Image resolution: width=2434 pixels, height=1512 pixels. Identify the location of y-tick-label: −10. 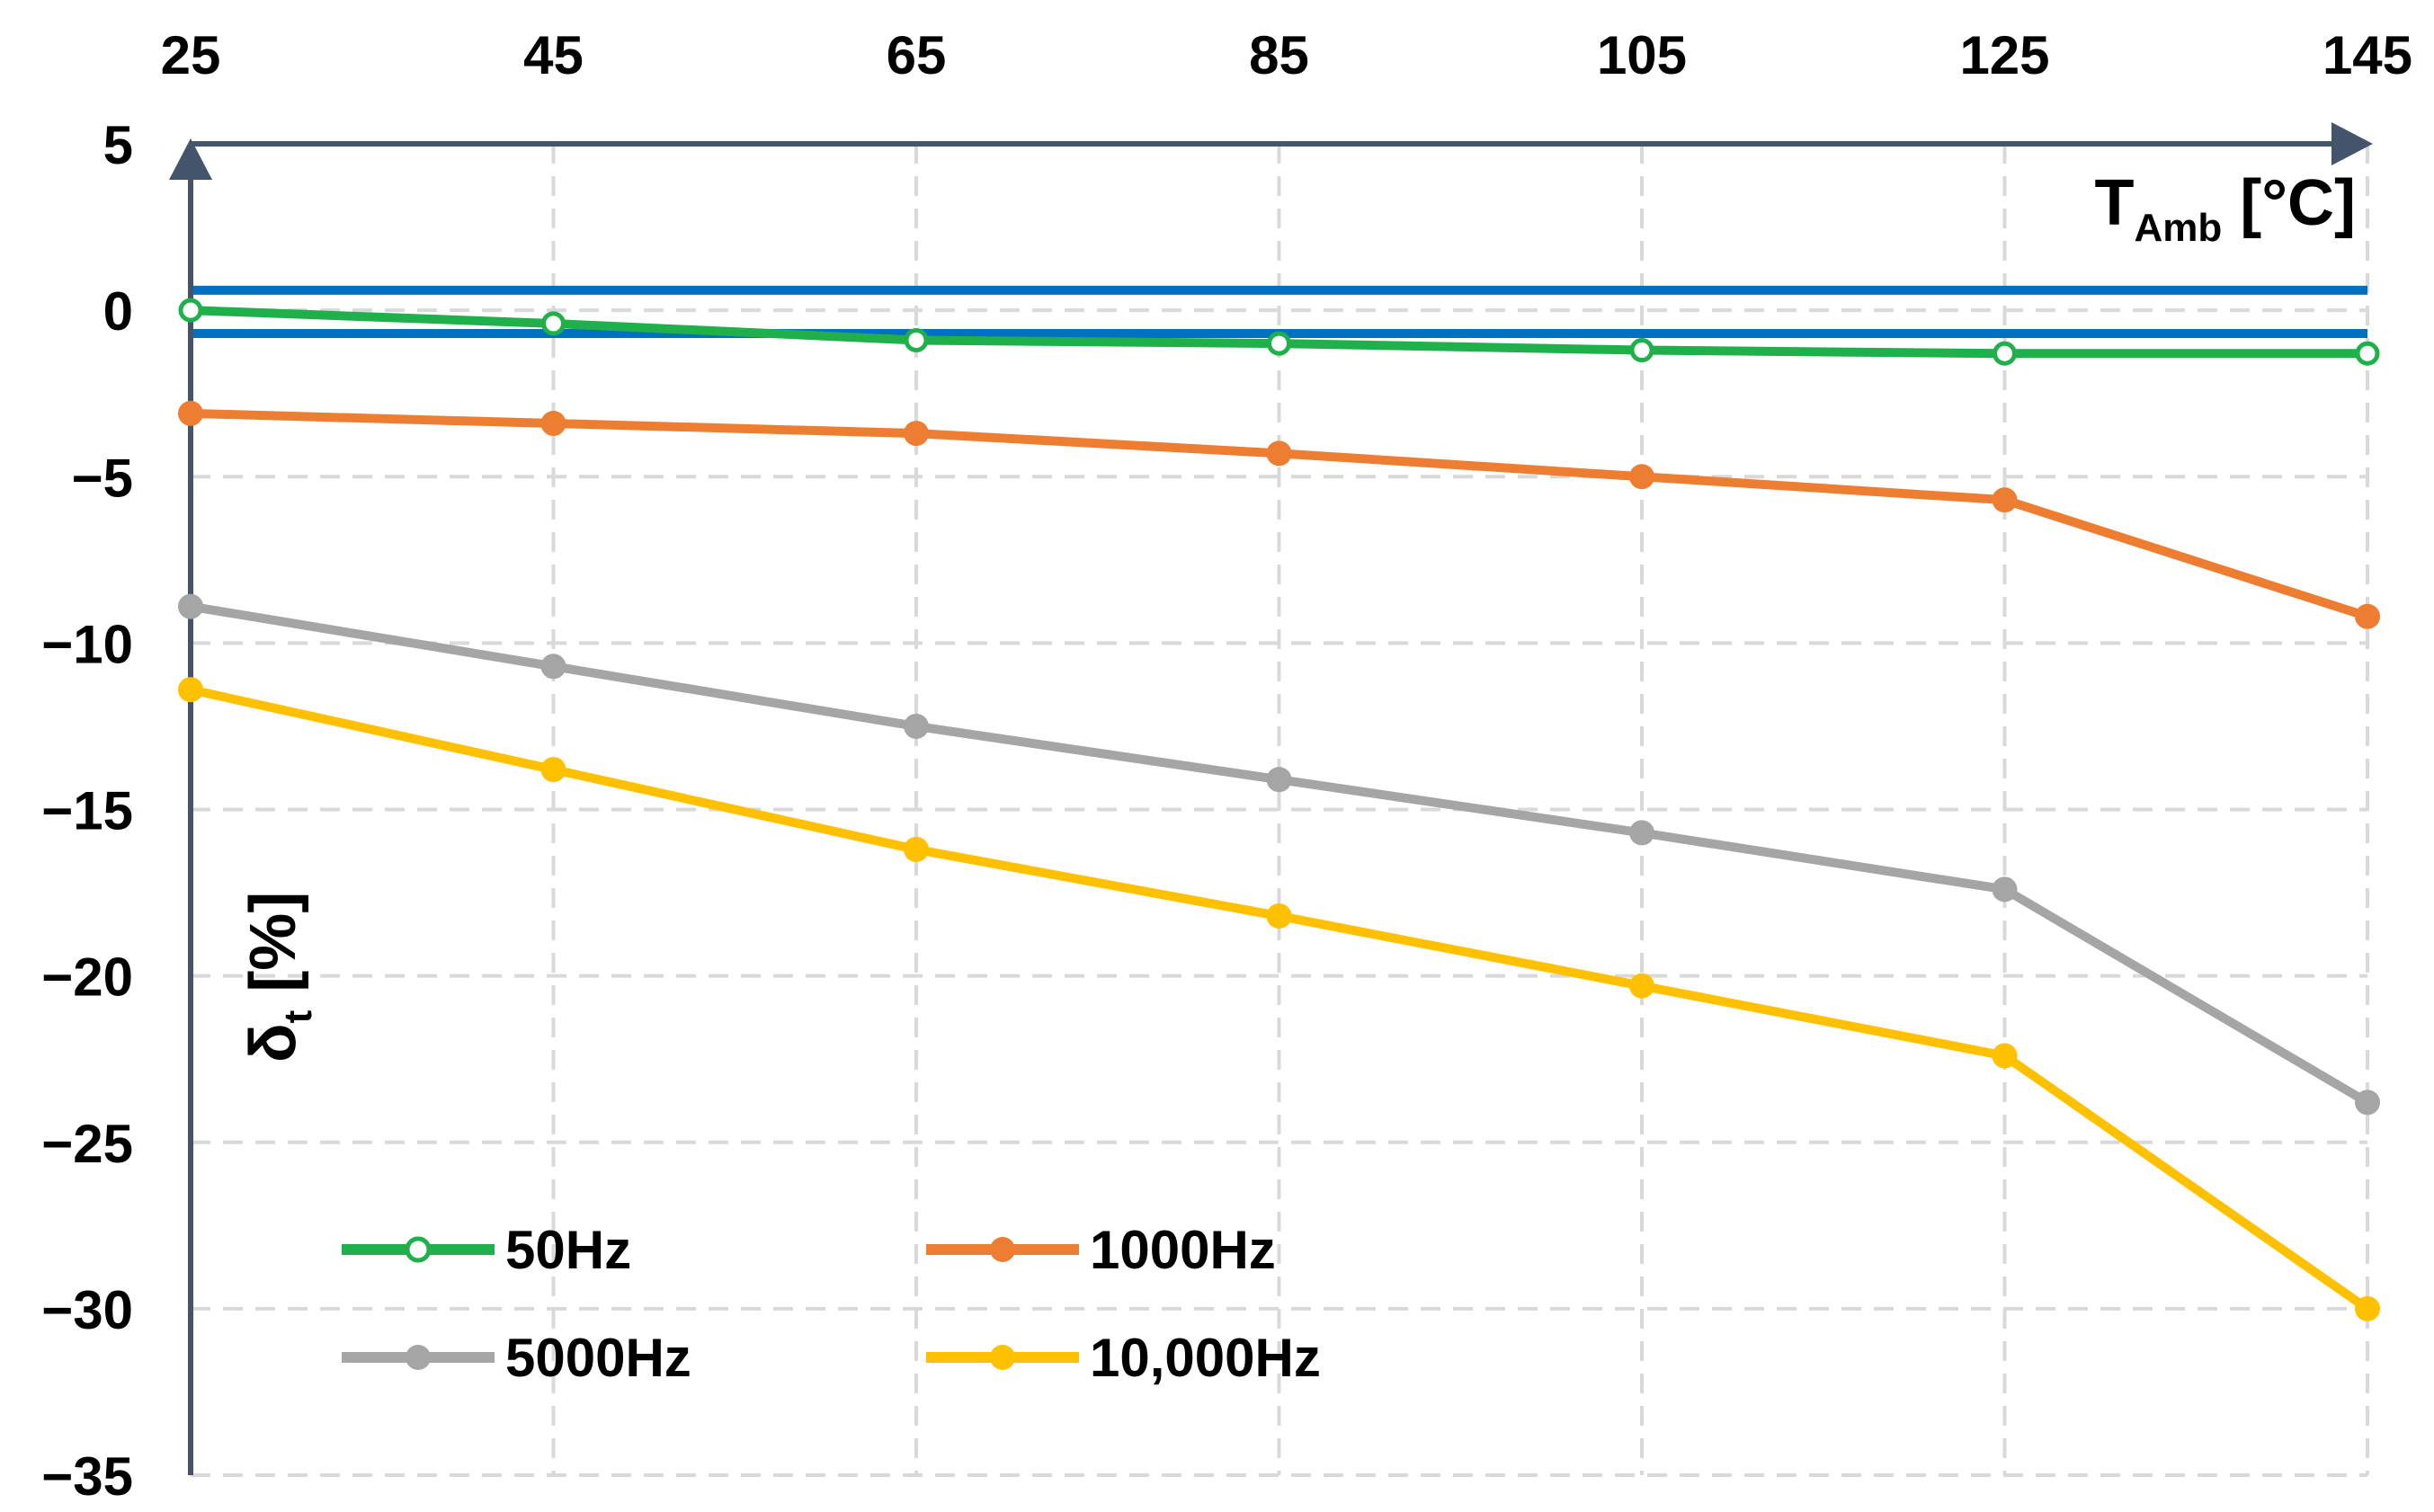
(87, 644).